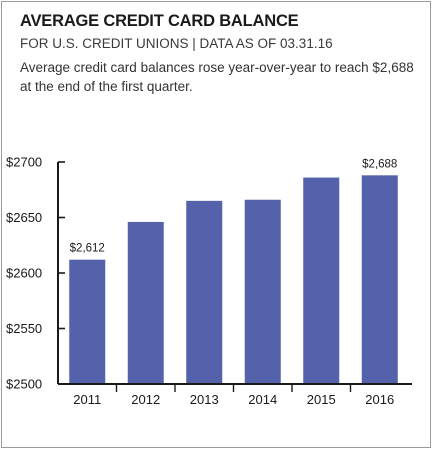 The image size is (432, 449). I want to click on y-tick-label: $2650, so click(24, 217).